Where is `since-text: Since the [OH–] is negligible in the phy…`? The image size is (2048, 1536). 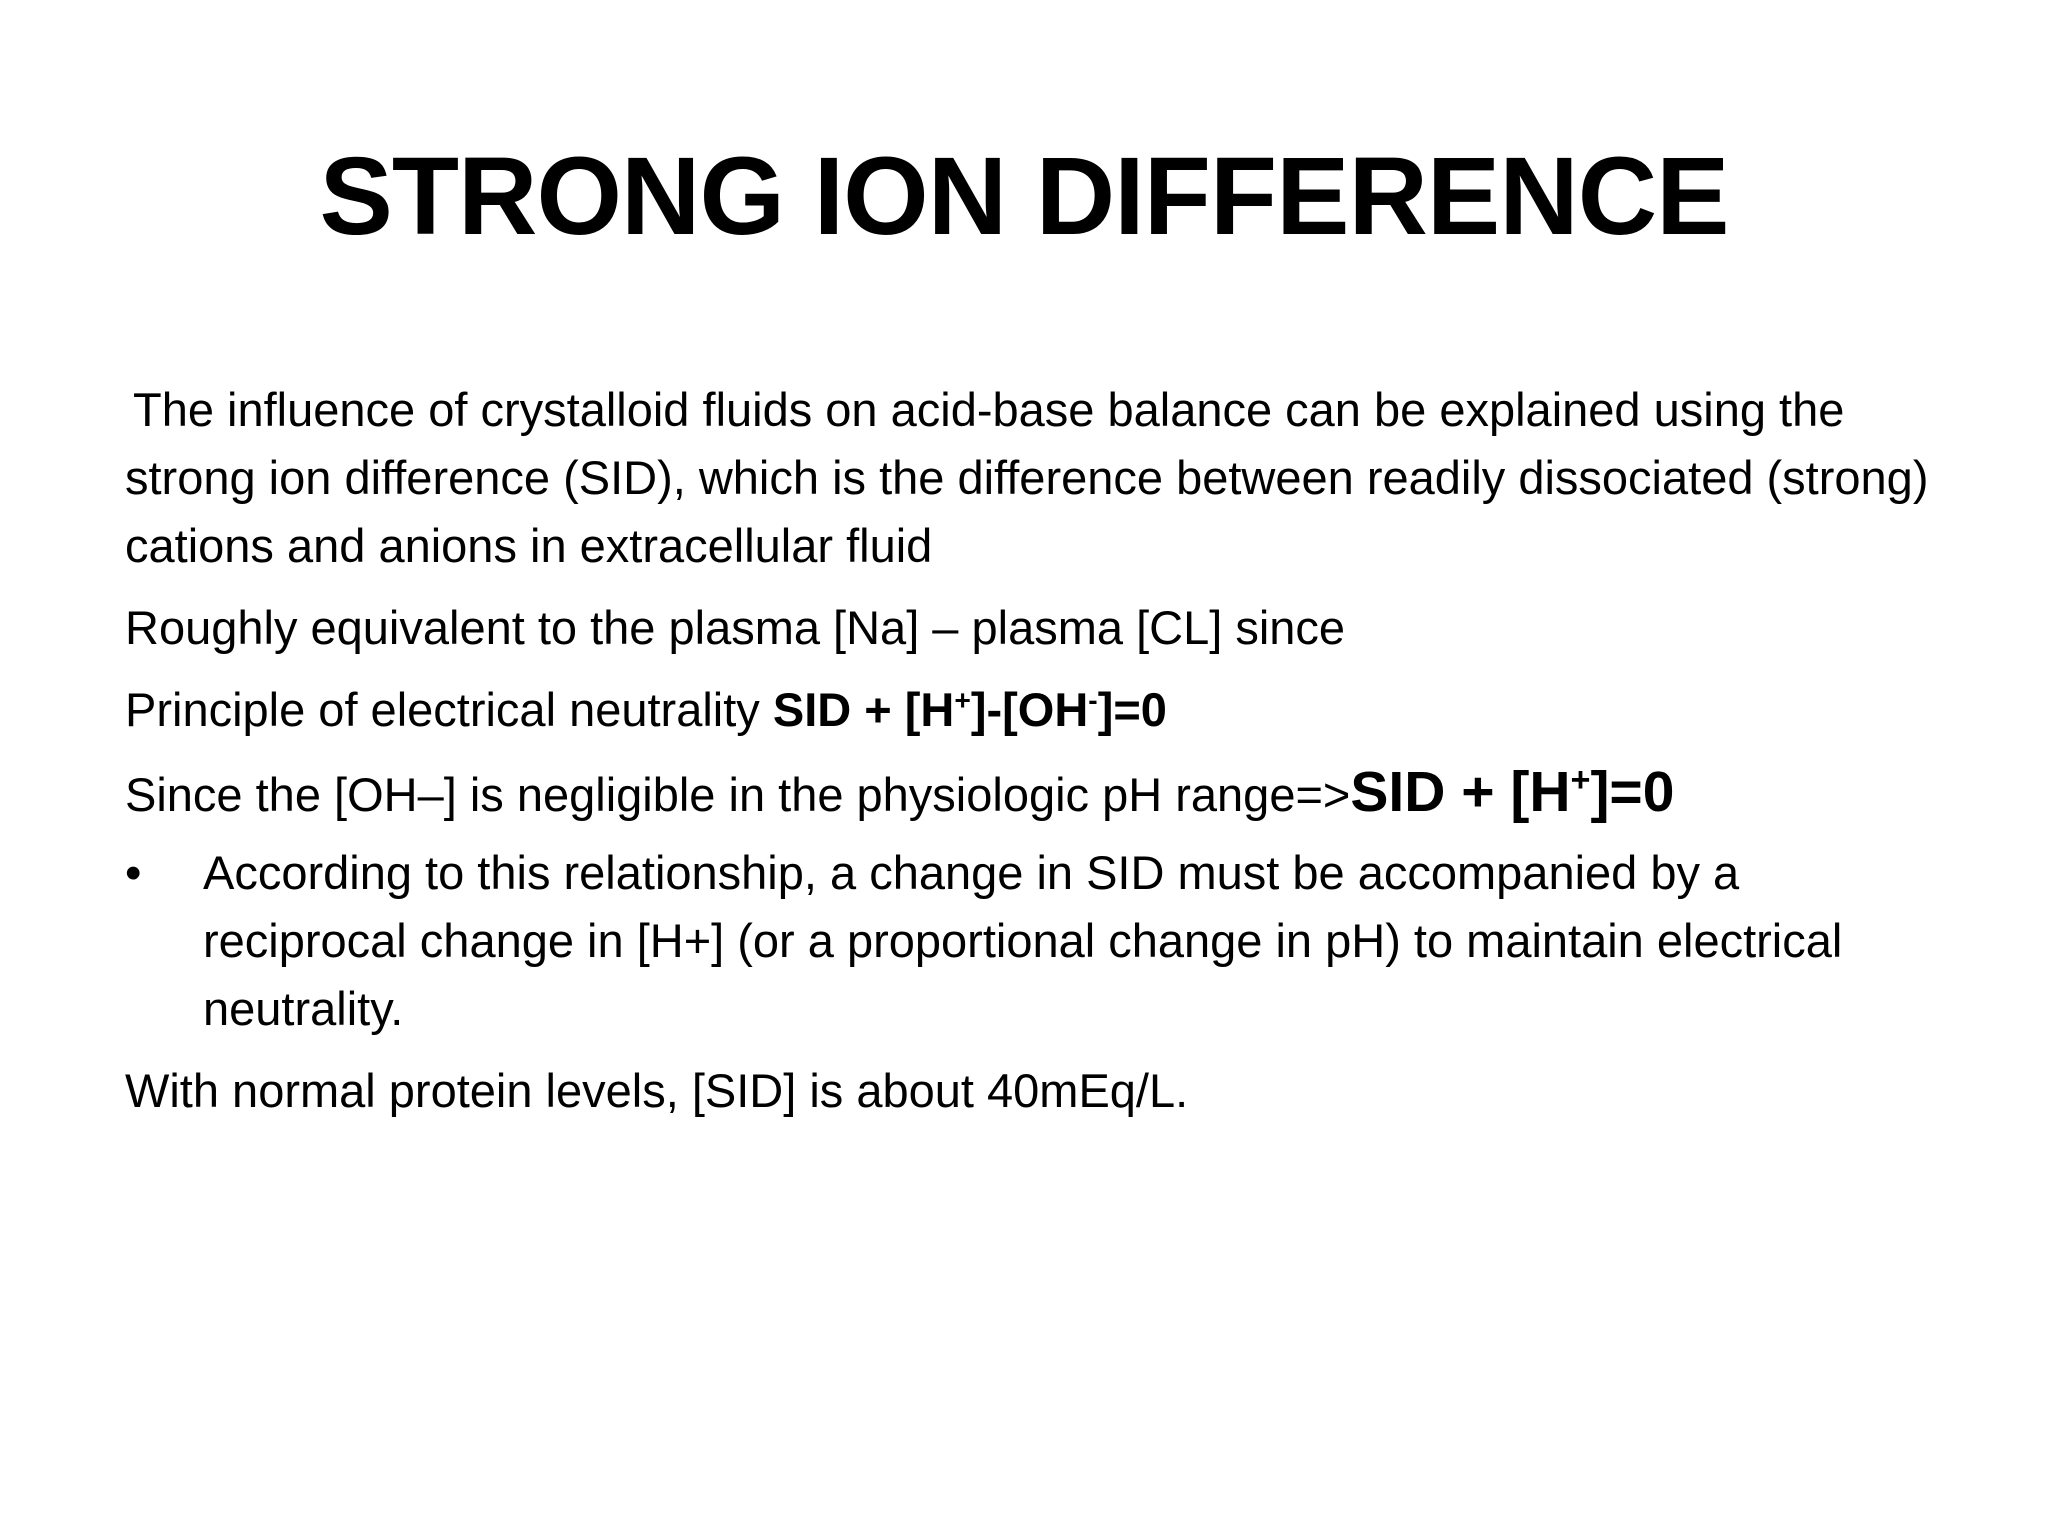 since-text: Since the [OH–] is negligible in the phy… is located at coordinates (738, 794).